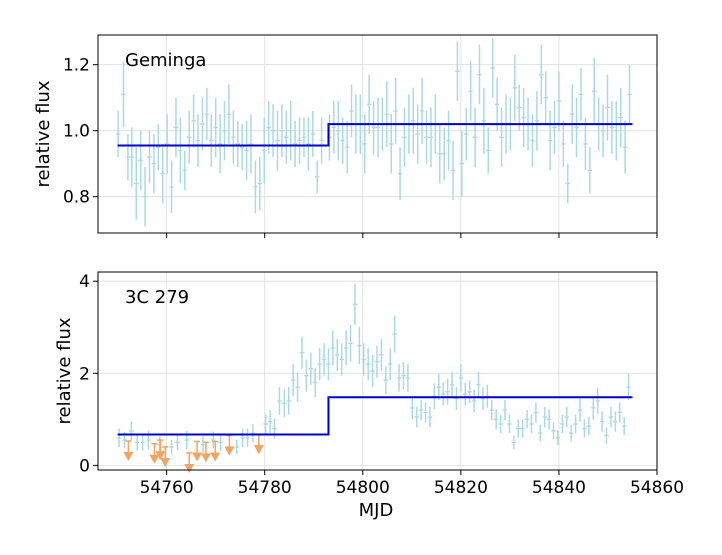  What do you see at coordinates (76, 132) in the screenshot?
I see `y-tick-label: 1.0` at bounding box center [76, 132].